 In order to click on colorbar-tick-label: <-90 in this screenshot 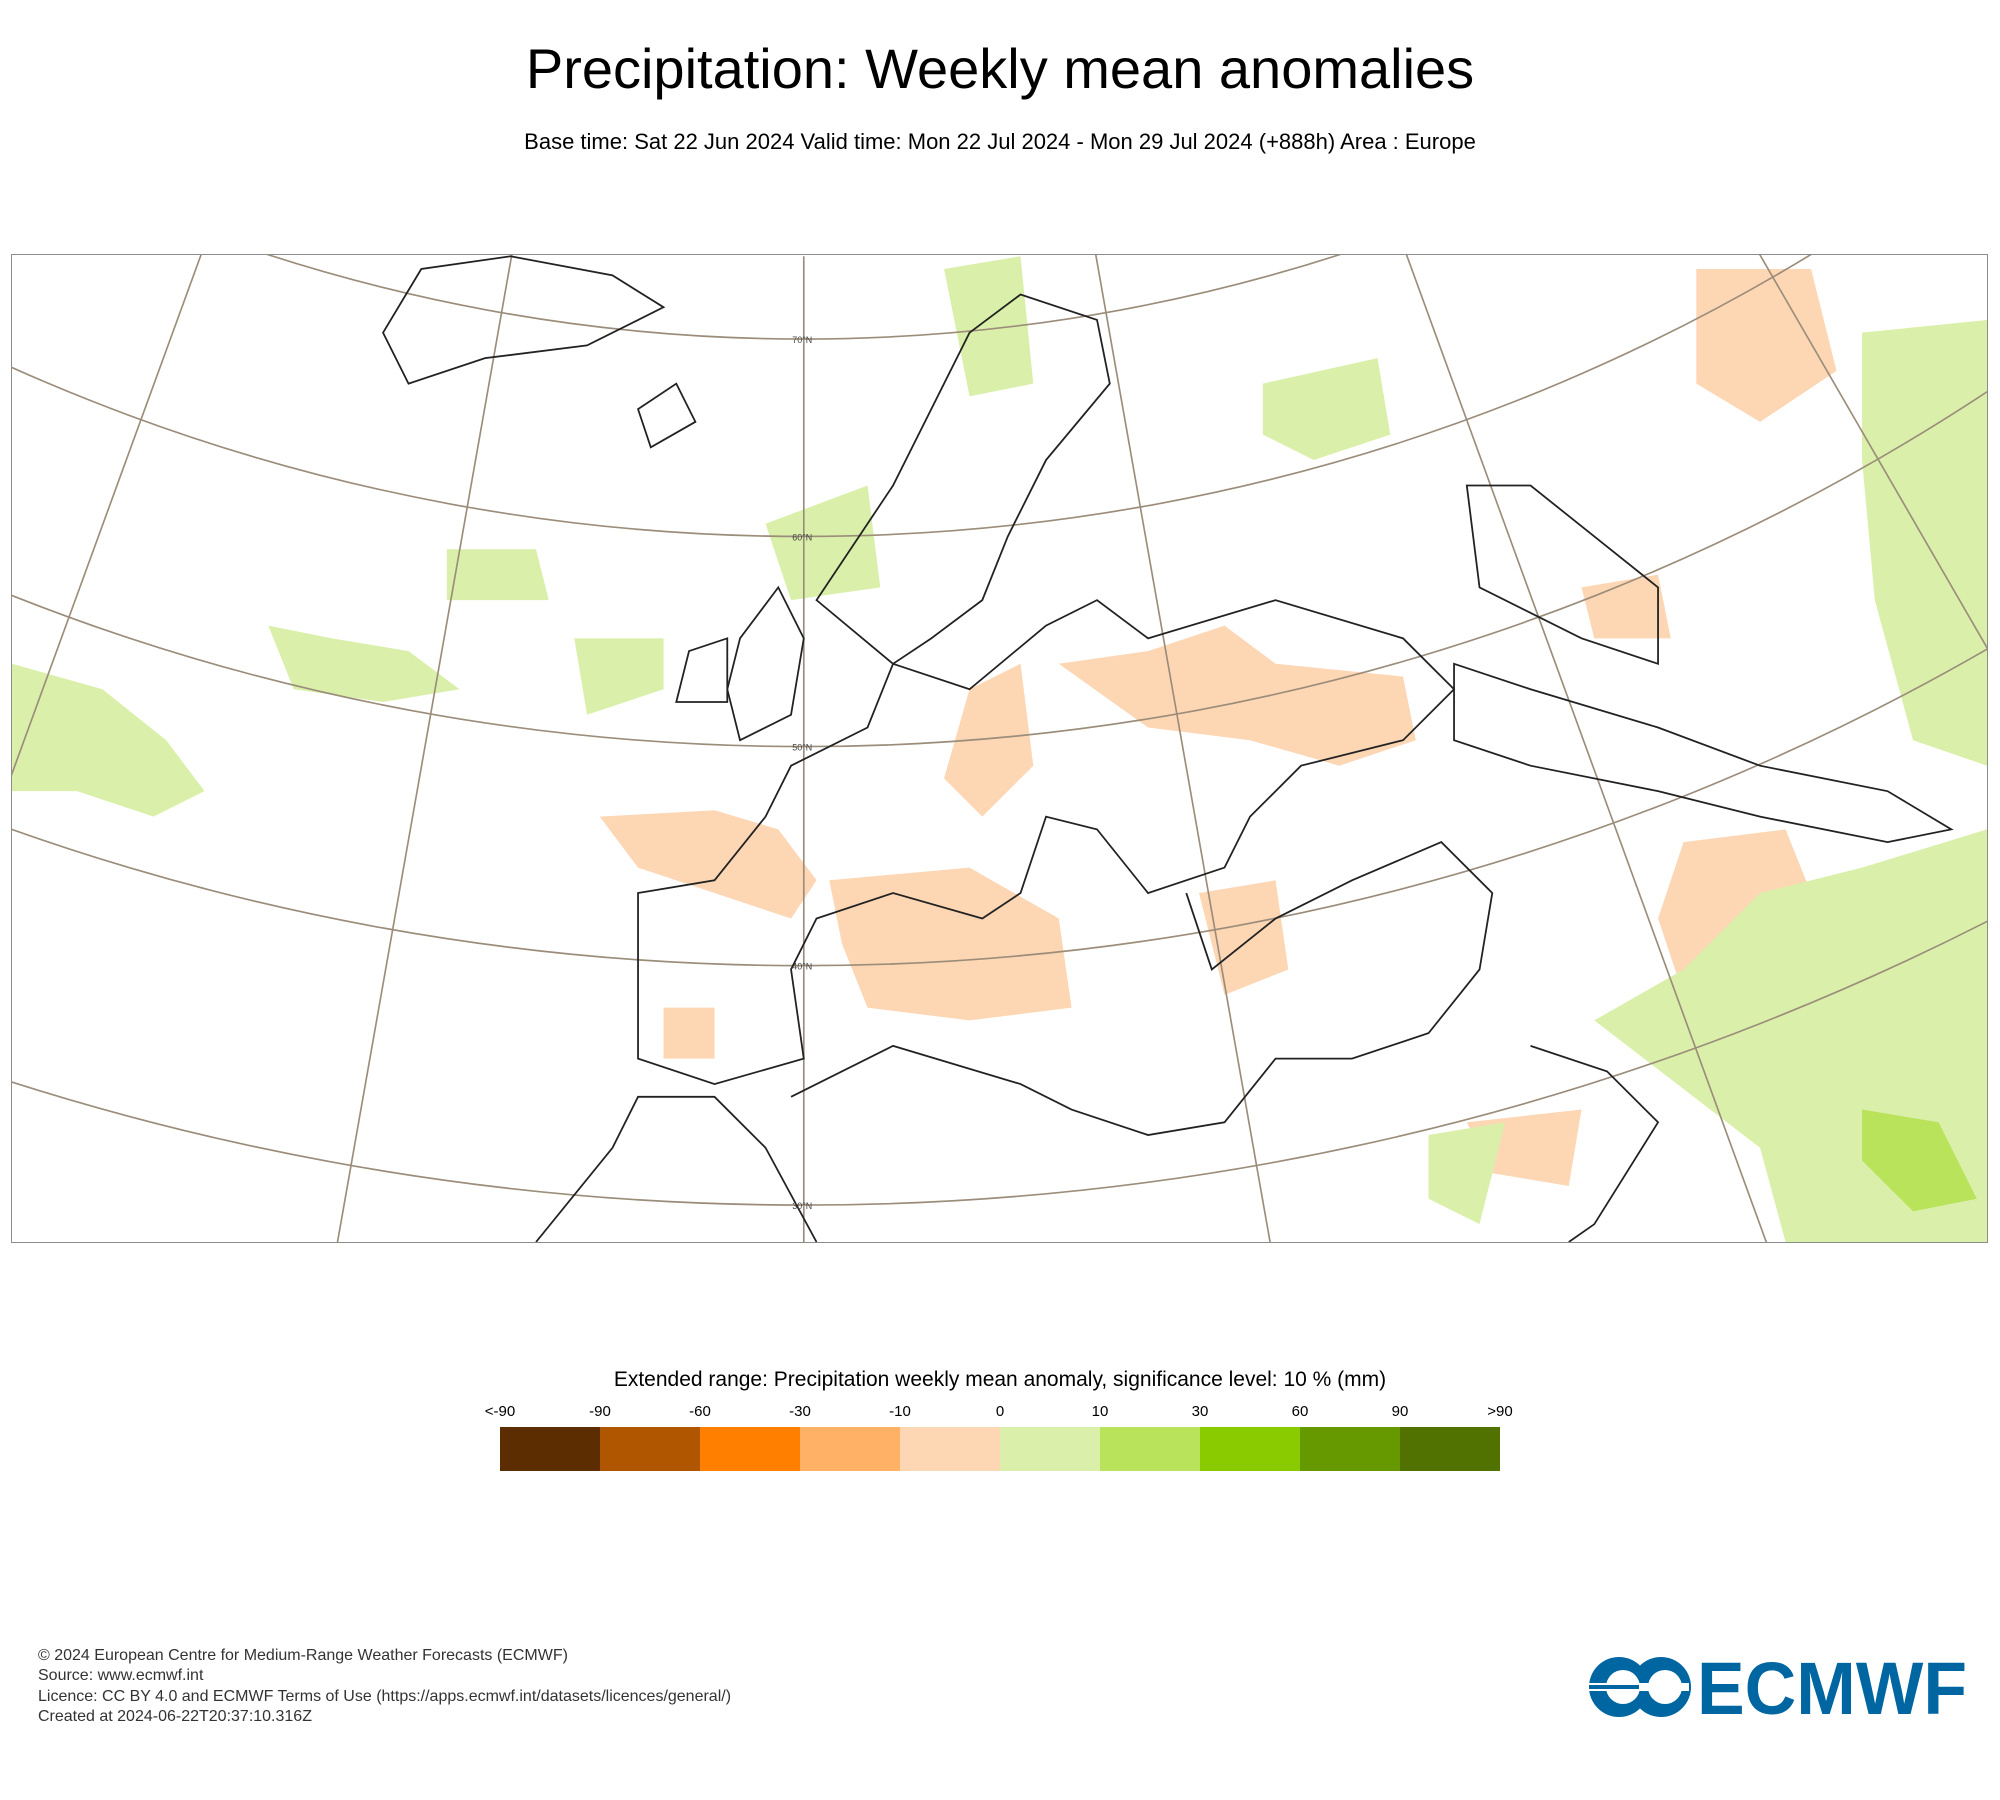, I will do `click(500, 1411)`.